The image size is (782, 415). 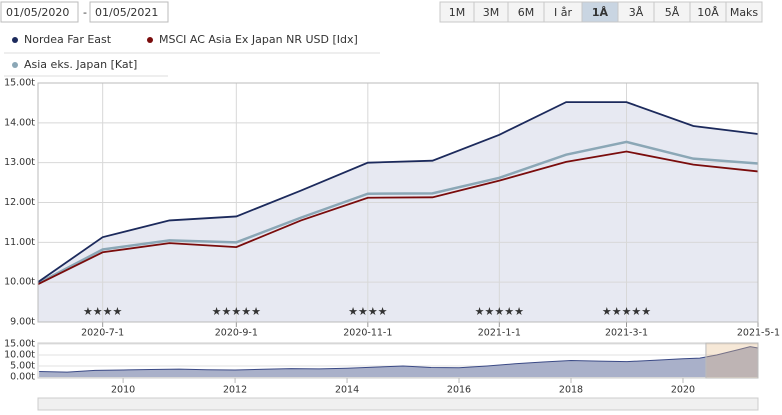 What do you see at coordinates (22, 366) in the screenshot?
I see `y-tick-label: 5.00t` at bounding box center [22, 366].